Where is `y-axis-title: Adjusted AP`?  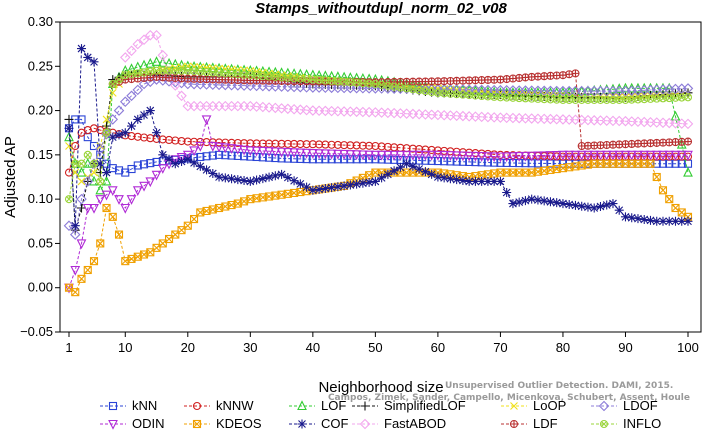
y-axis-title: Adjusted AP is located at coordinates (10, 177).